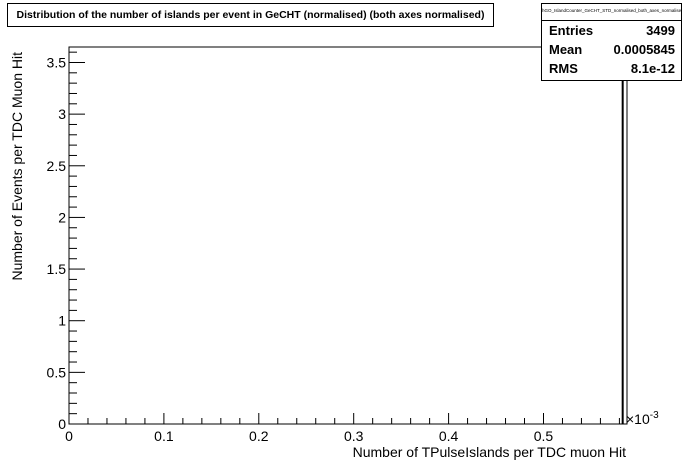 The image size is (696, 472). Describe the element at coordinates (654, 415) in the screenshot. I see `x-axis-exponent-power: -3` at that location.